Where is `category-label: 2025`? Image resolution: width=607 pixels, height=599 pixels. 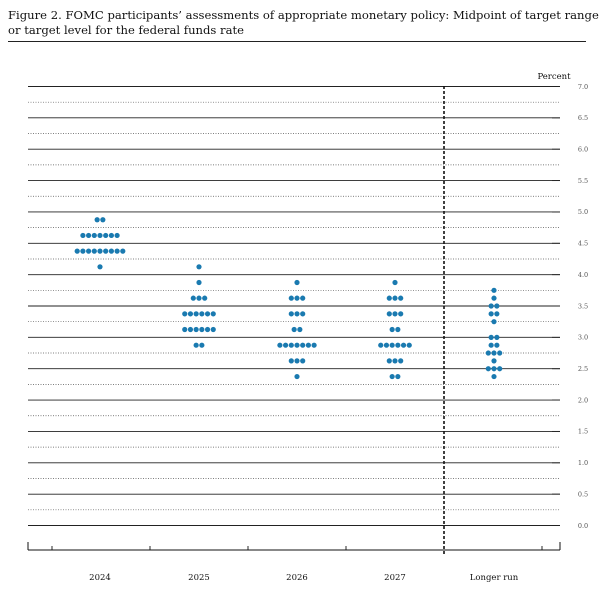
category-label: 2025 is located at coordinates (199, 578).